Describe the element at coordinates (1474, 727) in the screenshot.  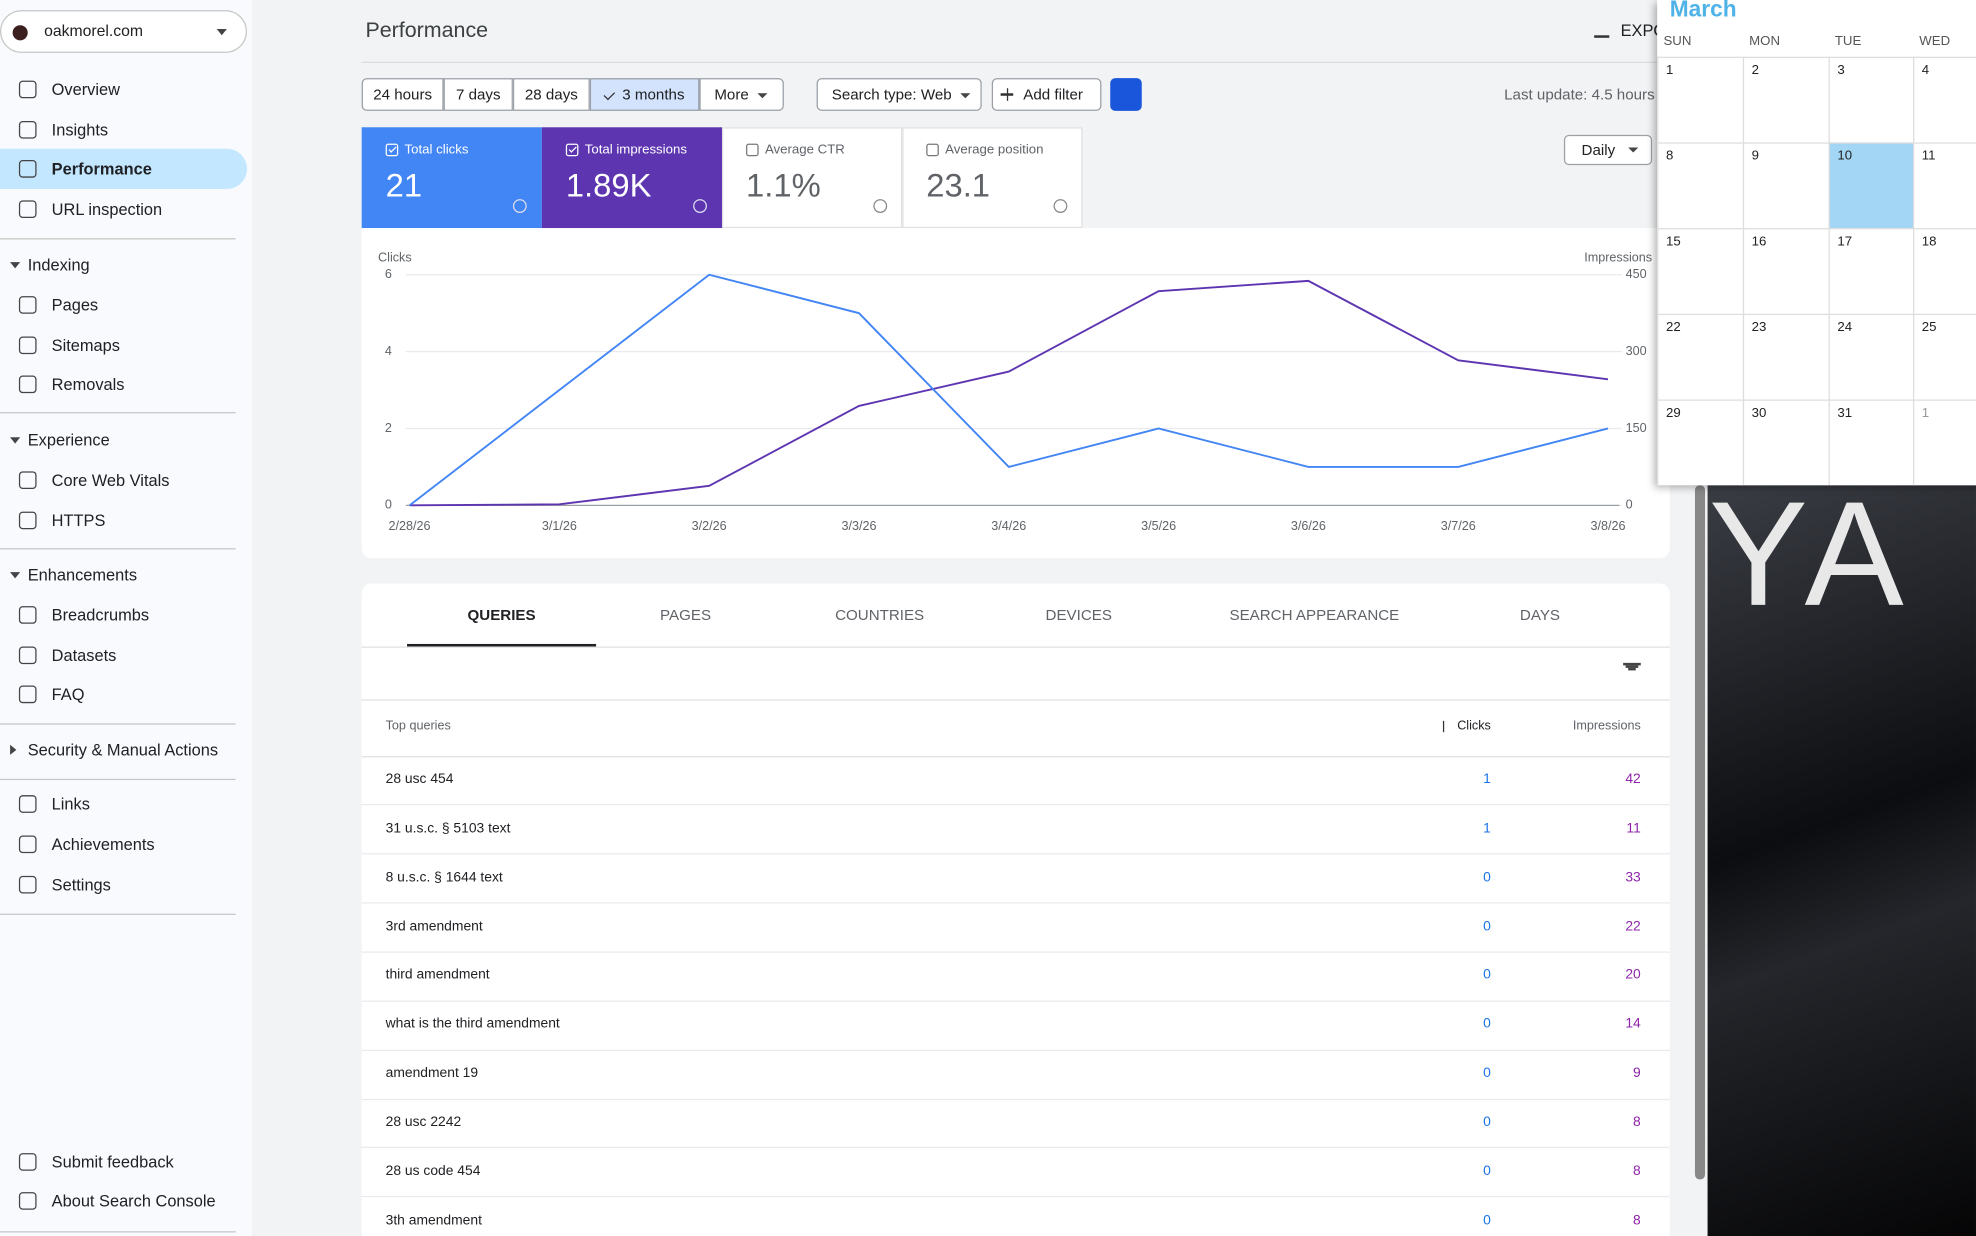
I see `table-header: Clicks` at that location.